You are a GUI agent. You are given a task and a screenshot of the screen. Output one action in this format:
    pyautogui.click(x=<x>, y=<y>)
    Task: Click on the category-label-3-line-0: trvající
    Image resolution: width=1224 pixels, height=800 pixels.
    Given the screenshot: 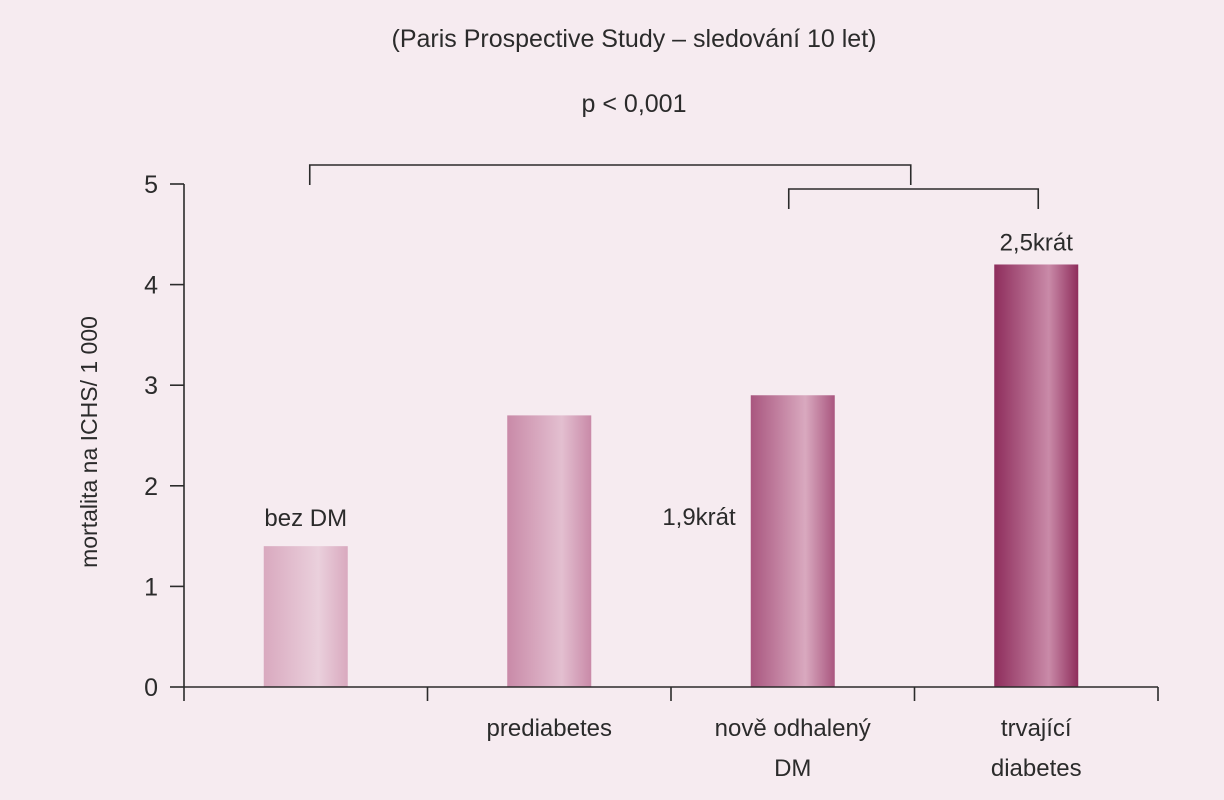 What is the action you would take?
    pyautogui.click(x=1036, y=728)
    